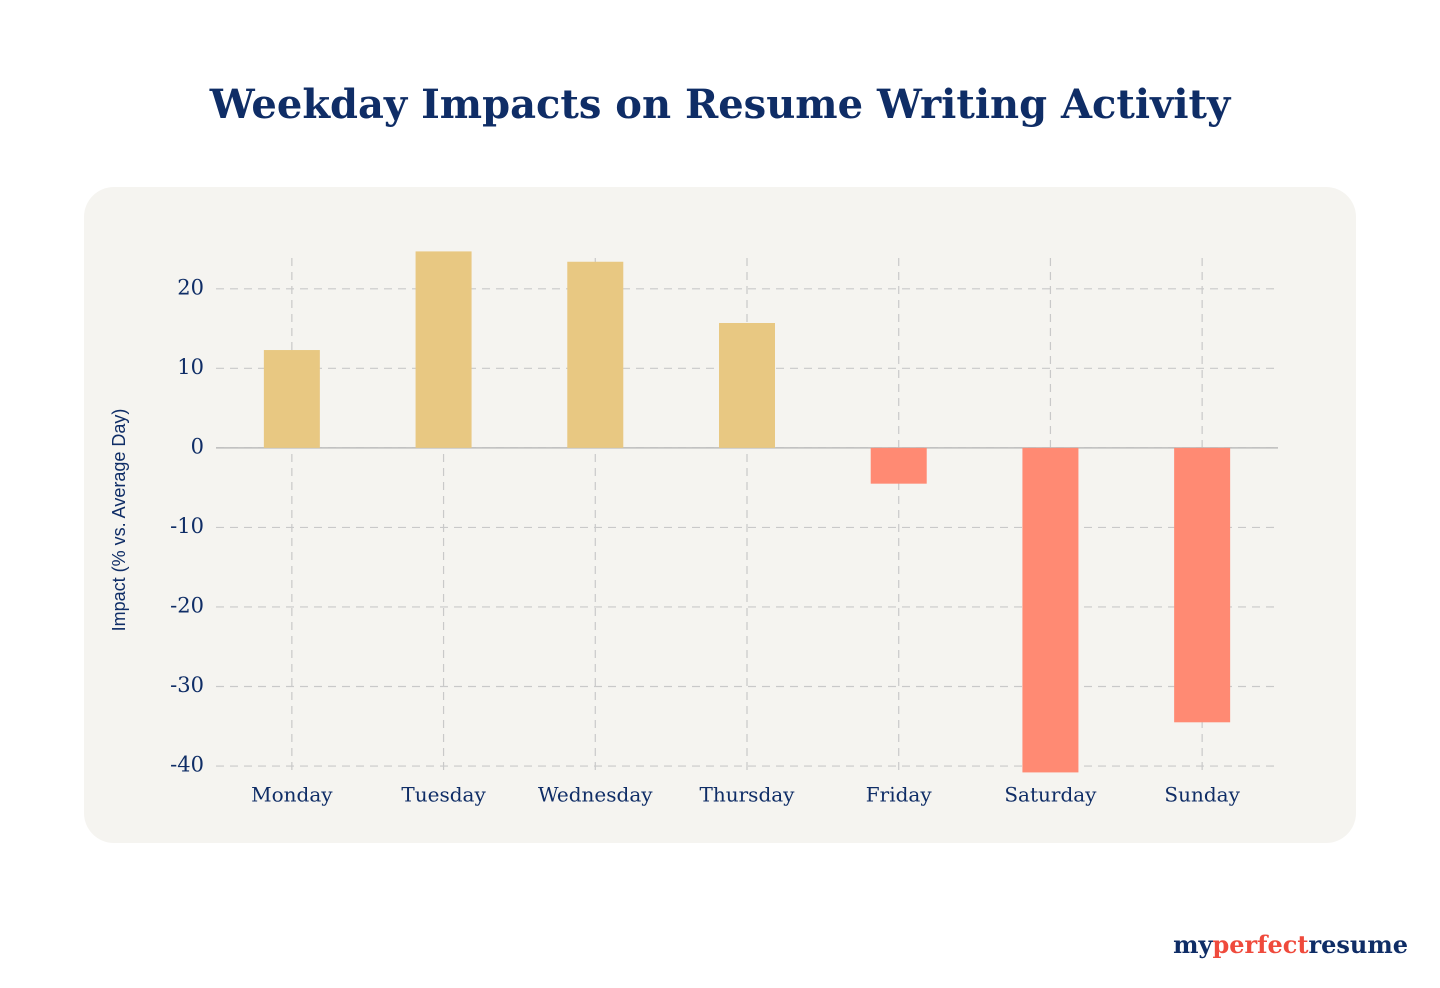 The height and width of the screenshot is (988, 1440). I want to click on x-tick-label: Tuesday, so click(443, 795).